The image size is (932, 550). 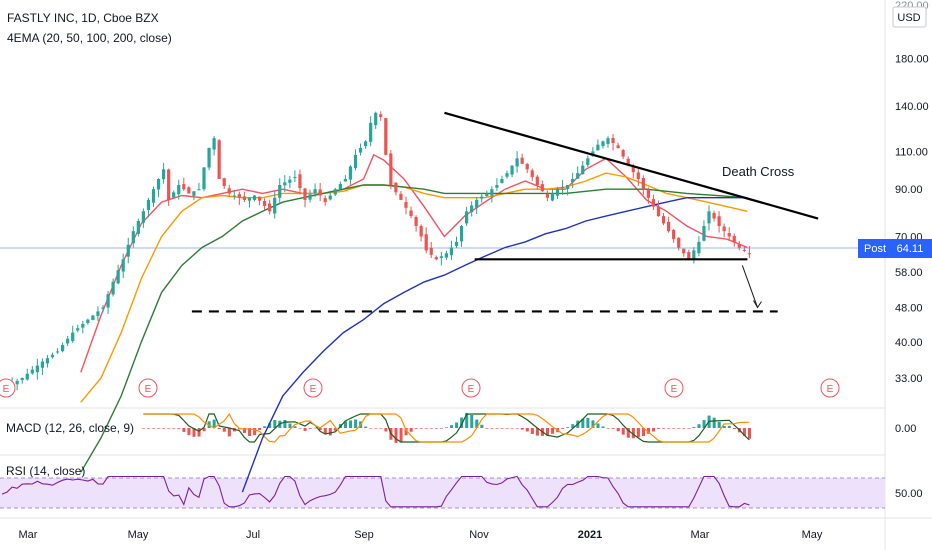 What do you see at coordinates (253, 535) in the screenshot?
I see `time-tick-label: Jul` at bounding box center [253, 535].